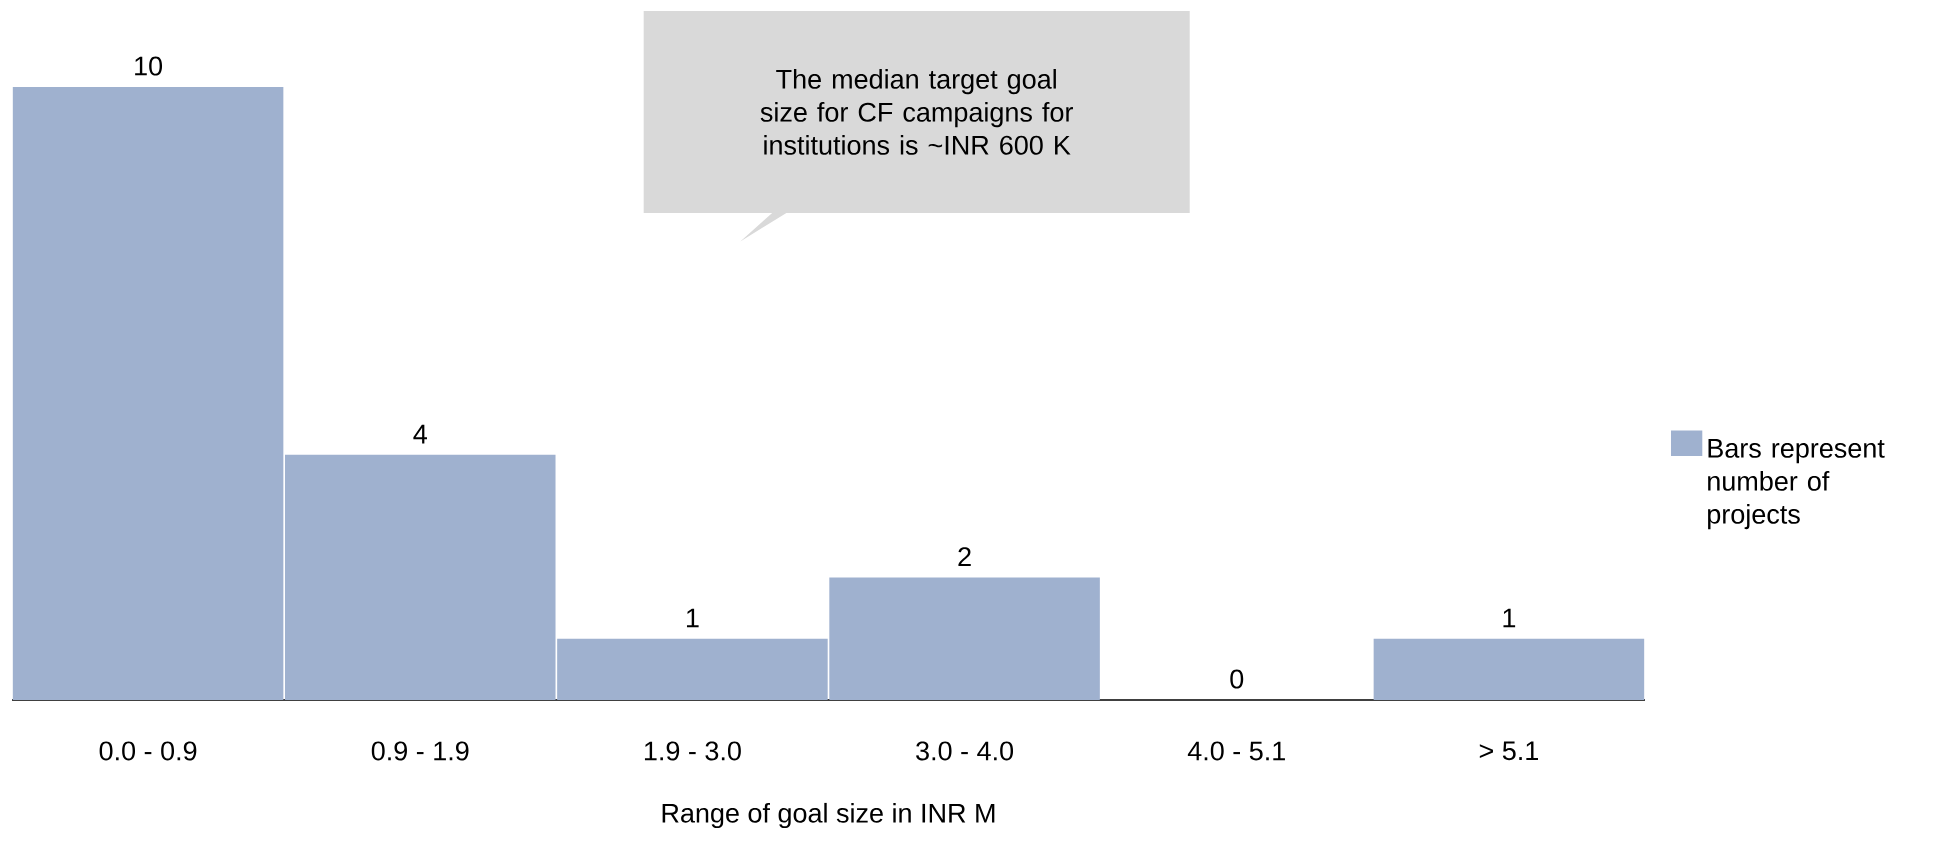 The width and height of the screenshot is (1960, 853). I want to click on x-axis-title: Range of goal size in INR M, so click(828, 815).